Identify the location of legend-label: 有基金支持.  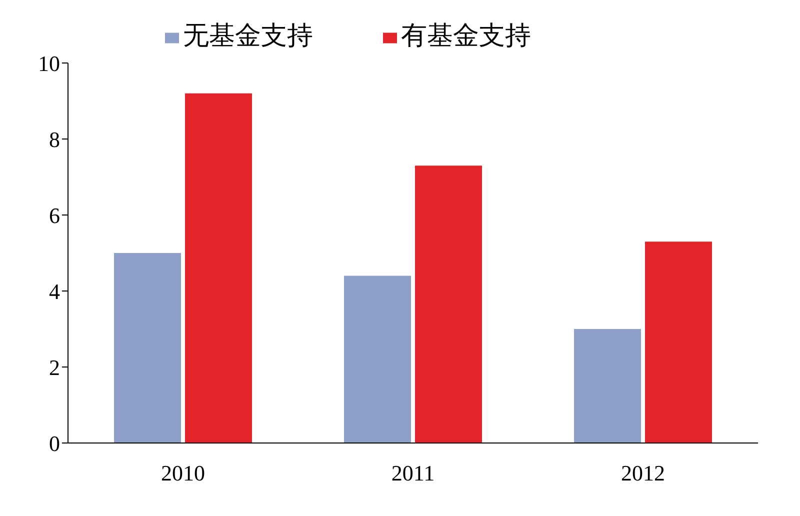
(466, 35).